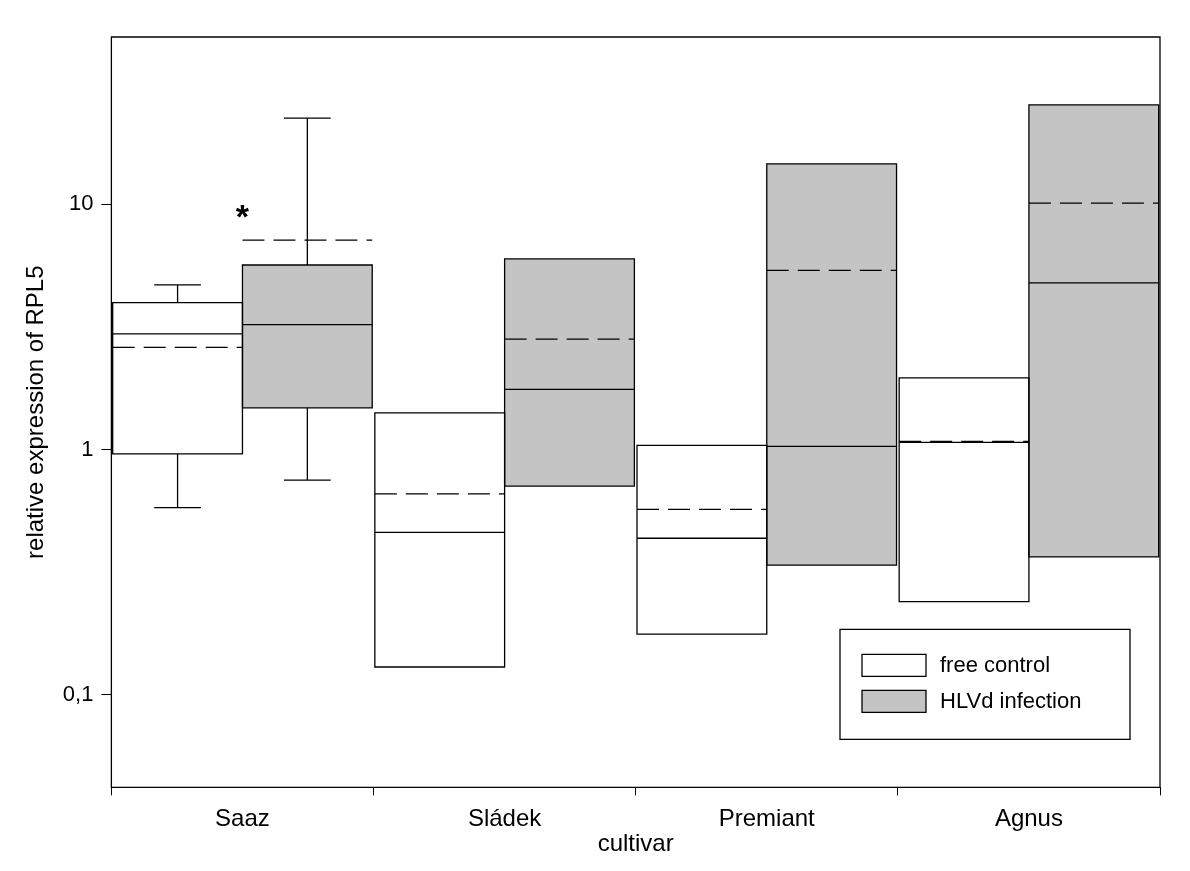 The height and width of the screenshot is (871, 1190). Describe the element at coordinates (635, 843) in the screenshot. I see `x-axis-title: cultivar` at that location.